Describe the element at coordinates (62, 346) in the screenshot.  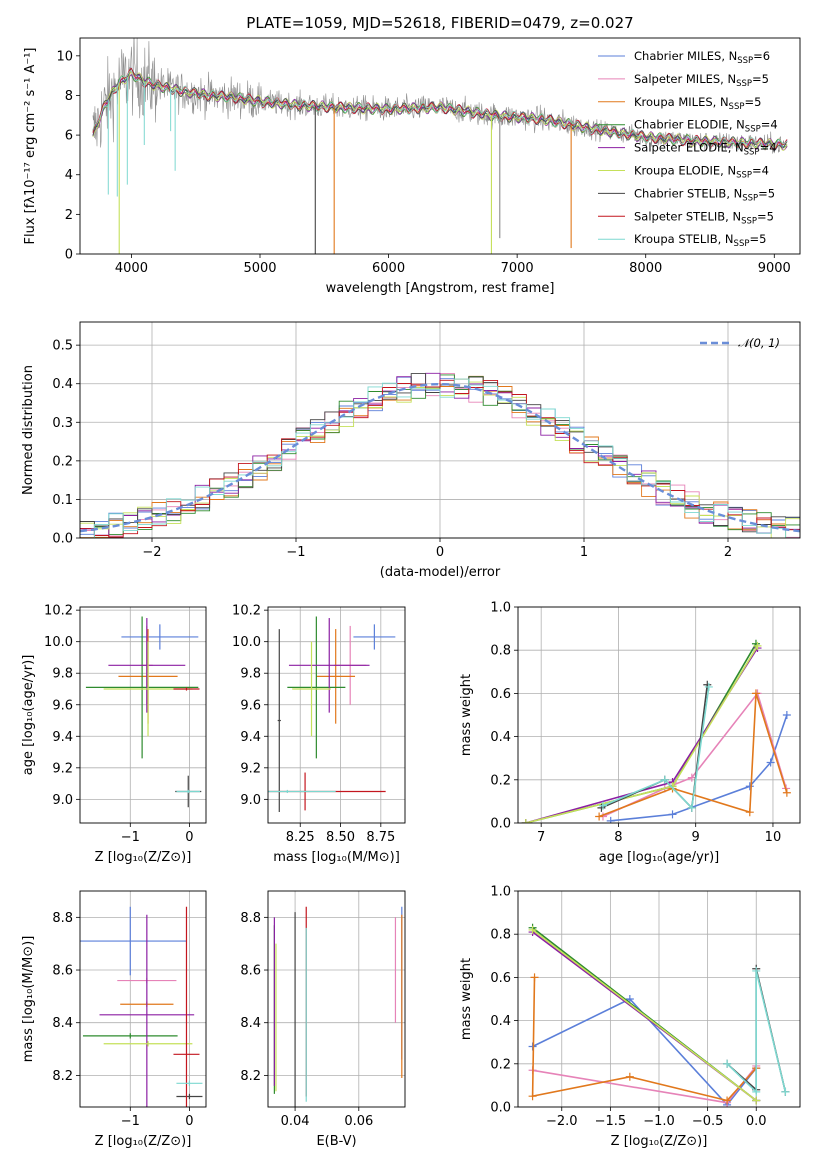
I see `y-tick-label: 0.5` at that location.